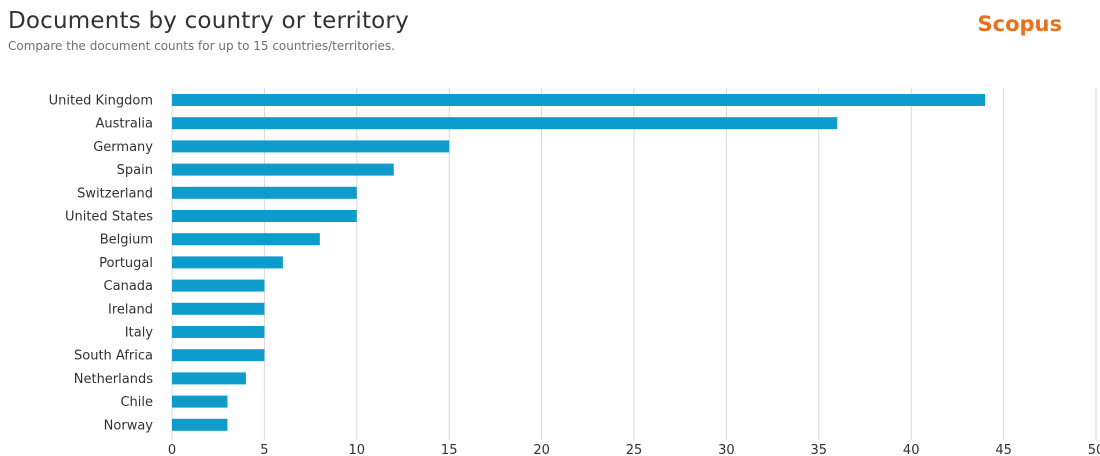  Describe the element at coordinates (726, 449) in the screenshot. I see `x-tick-label: 30` at that location.